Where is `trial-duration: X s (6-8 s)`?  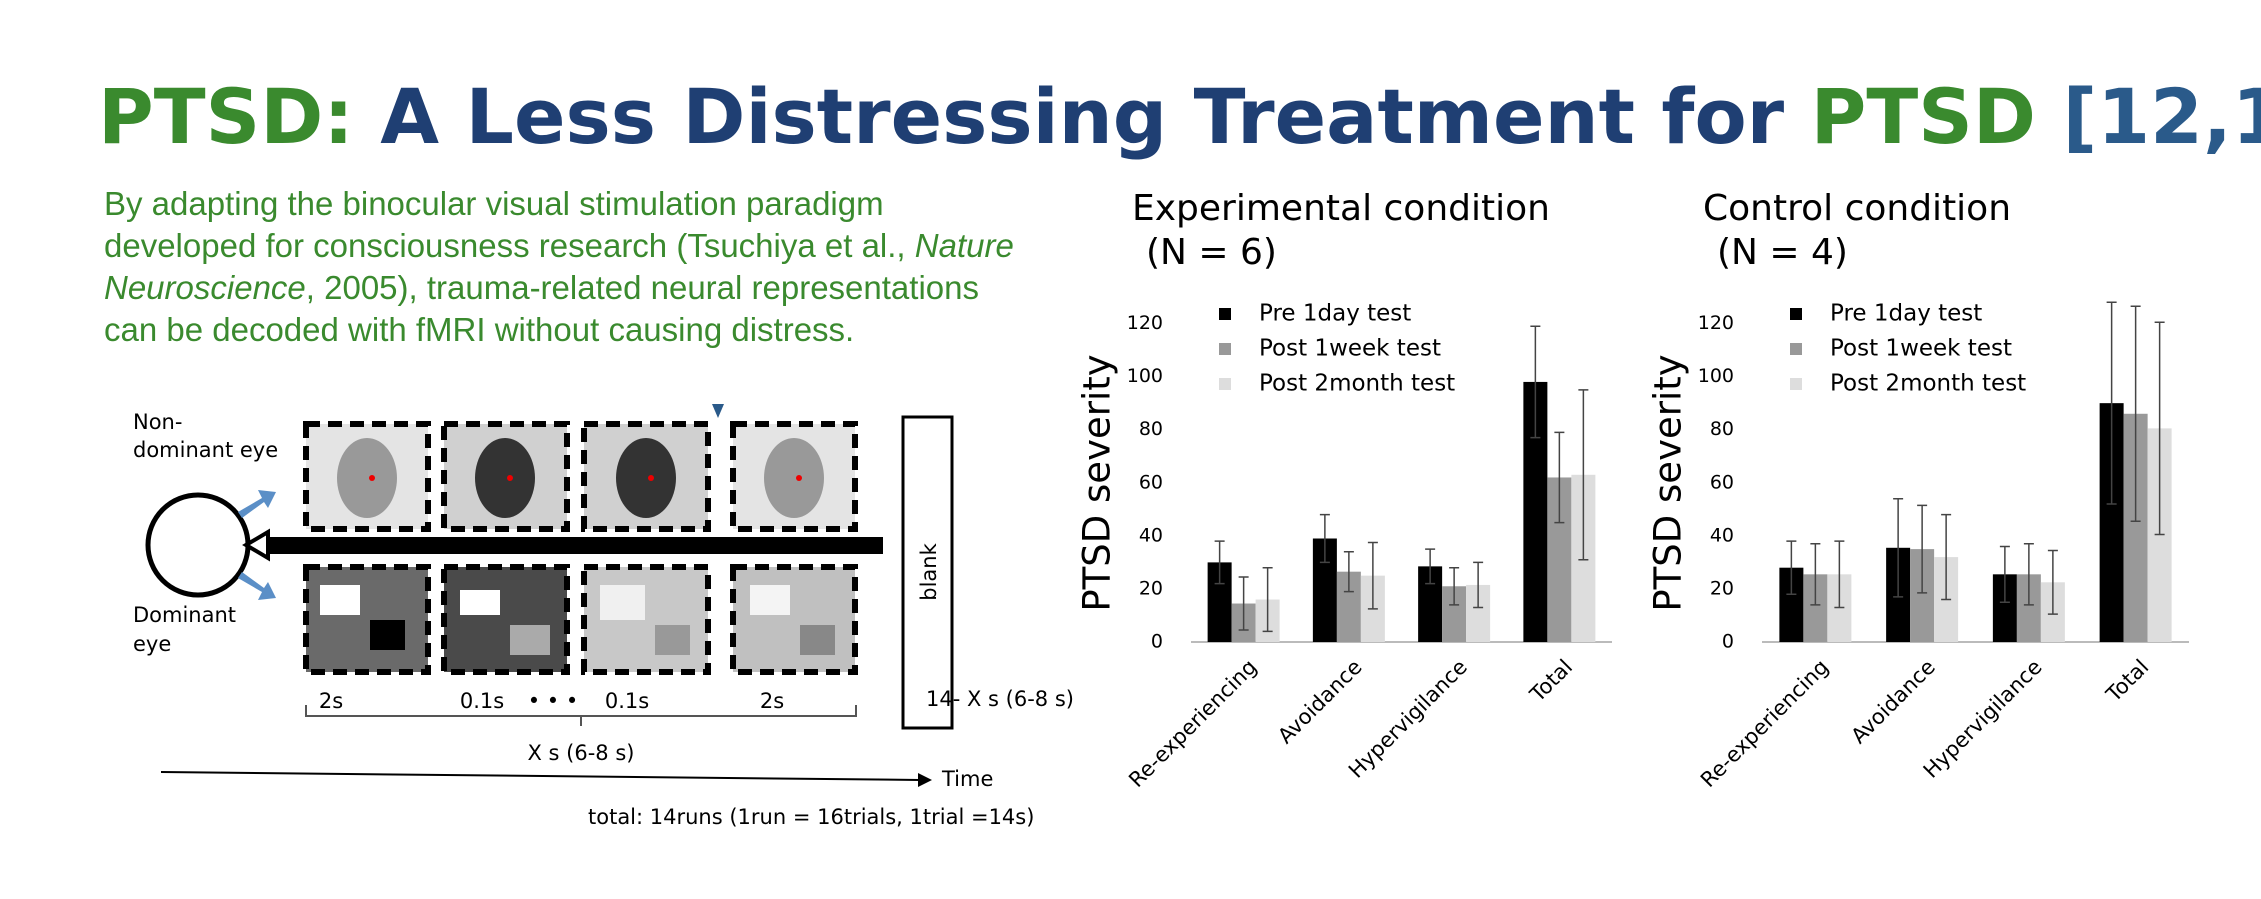
trial-duration: X s (6-8 s) is located at coordinates (581, 753).